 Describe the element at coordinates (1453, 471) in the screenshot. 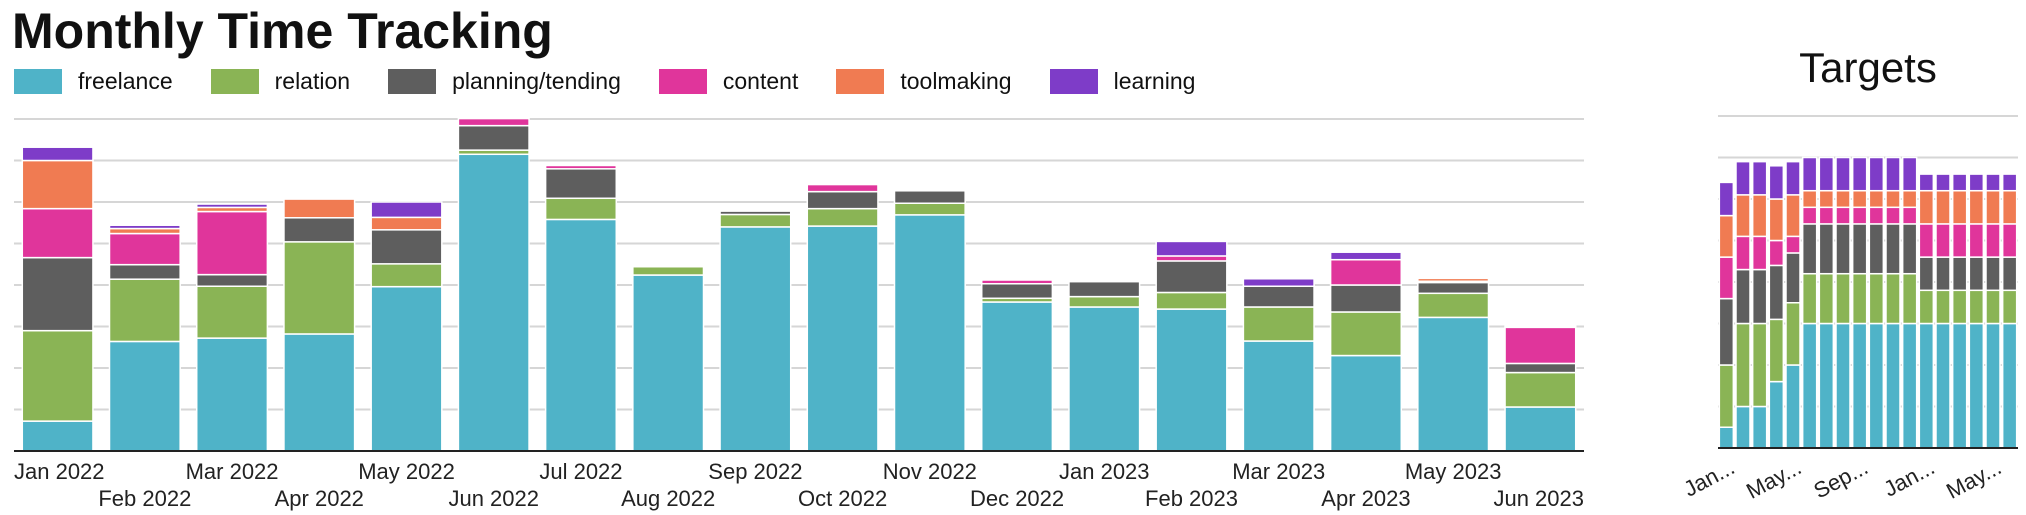

I see `x-tick-label: May 2023` at that location.